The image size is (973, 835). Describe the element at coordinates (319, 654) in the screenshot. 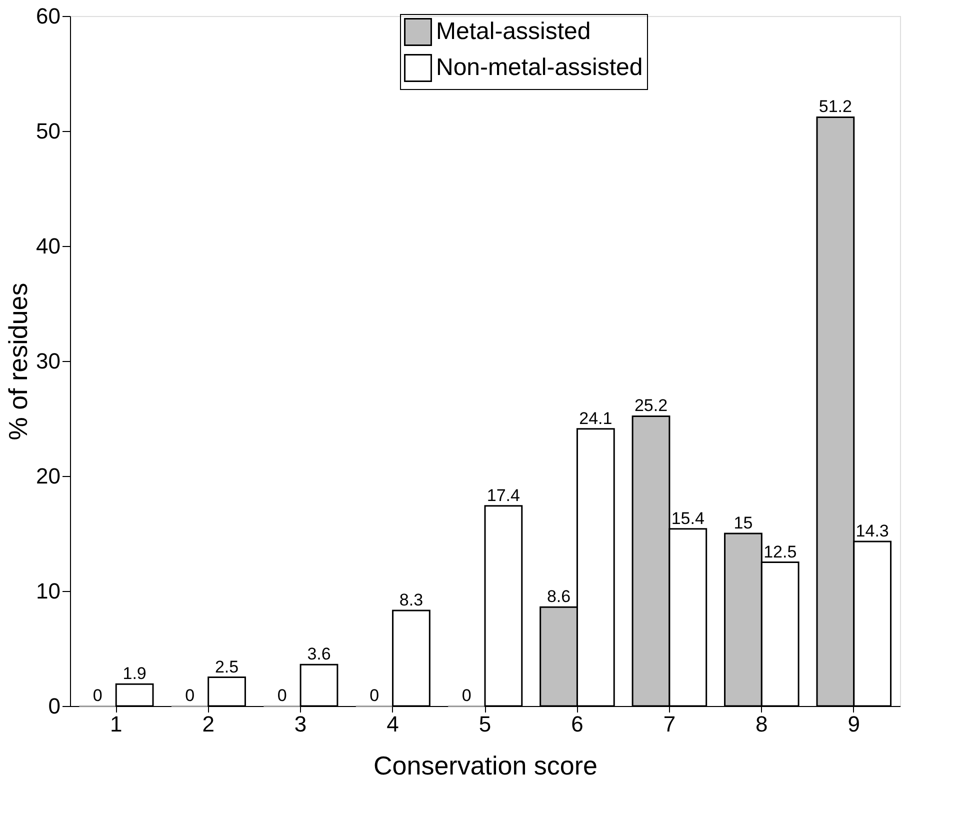

I see `data-label: 3.6` at that location.